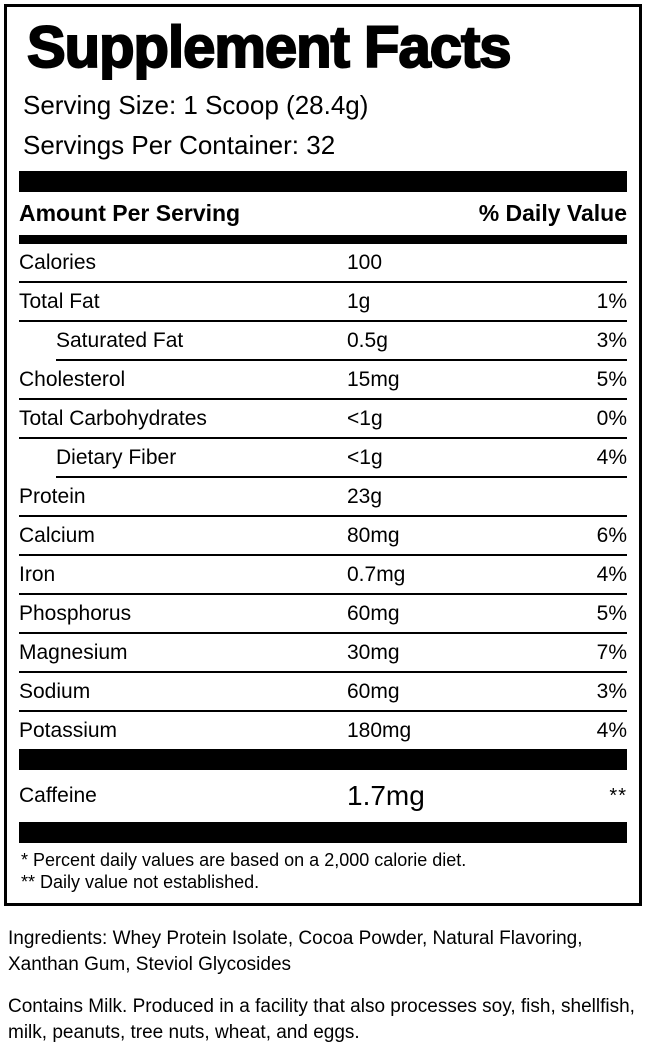 The height and width of the screenshot is (1046, 646). I want to click on nutrient-row: Iron 0.7mg 4%, so click(323, 574).